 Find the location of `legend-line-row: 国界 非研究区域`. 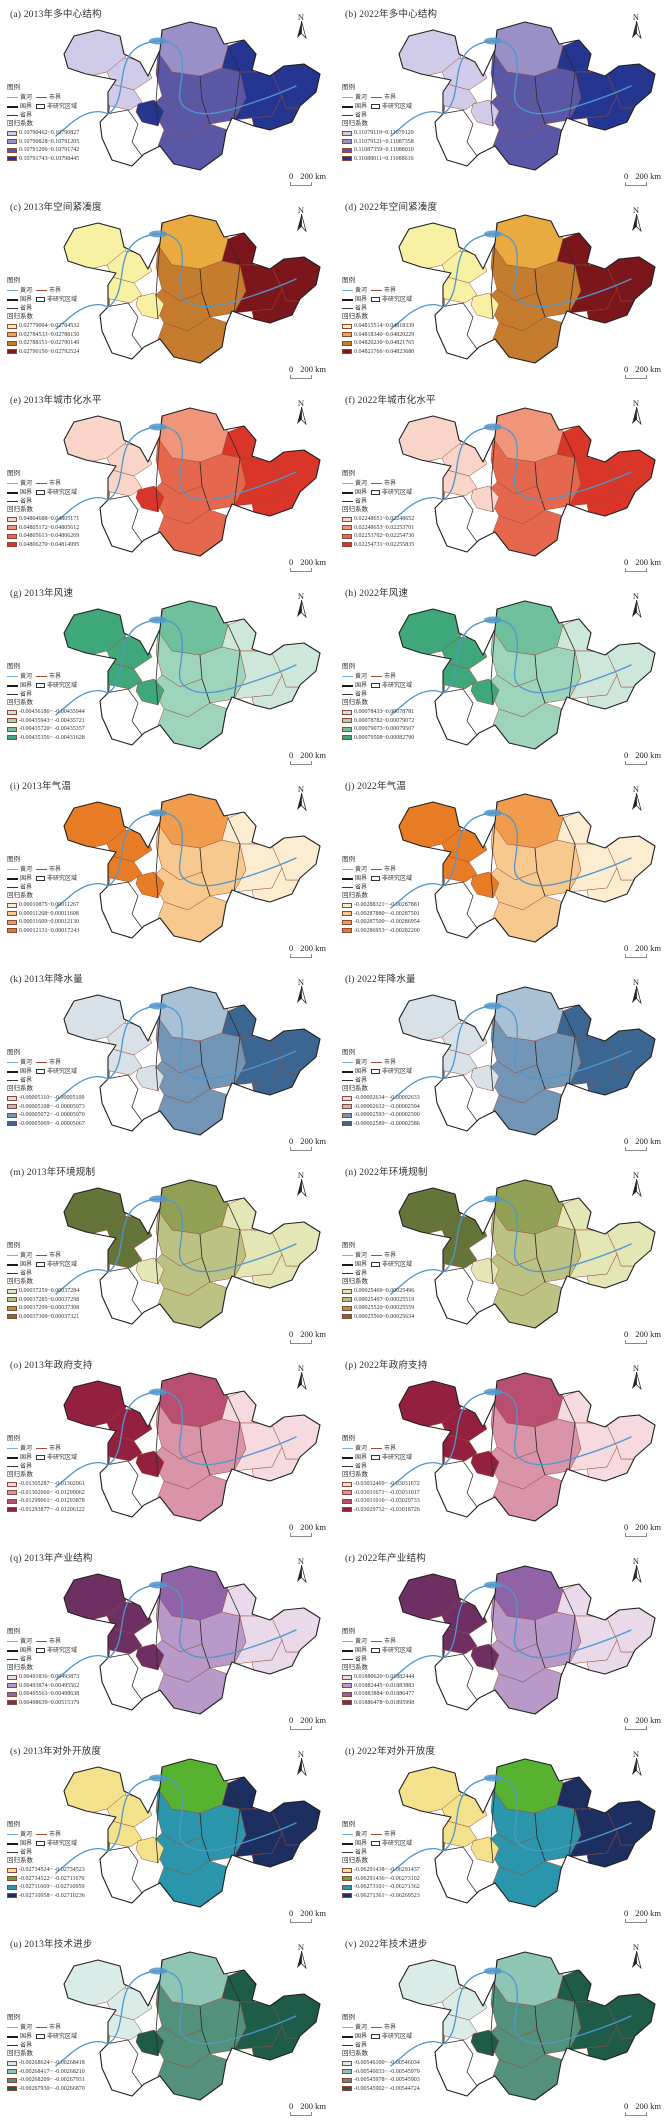

legend-line-row: 国界 非研究区域 is located at coordinates (379, 492).